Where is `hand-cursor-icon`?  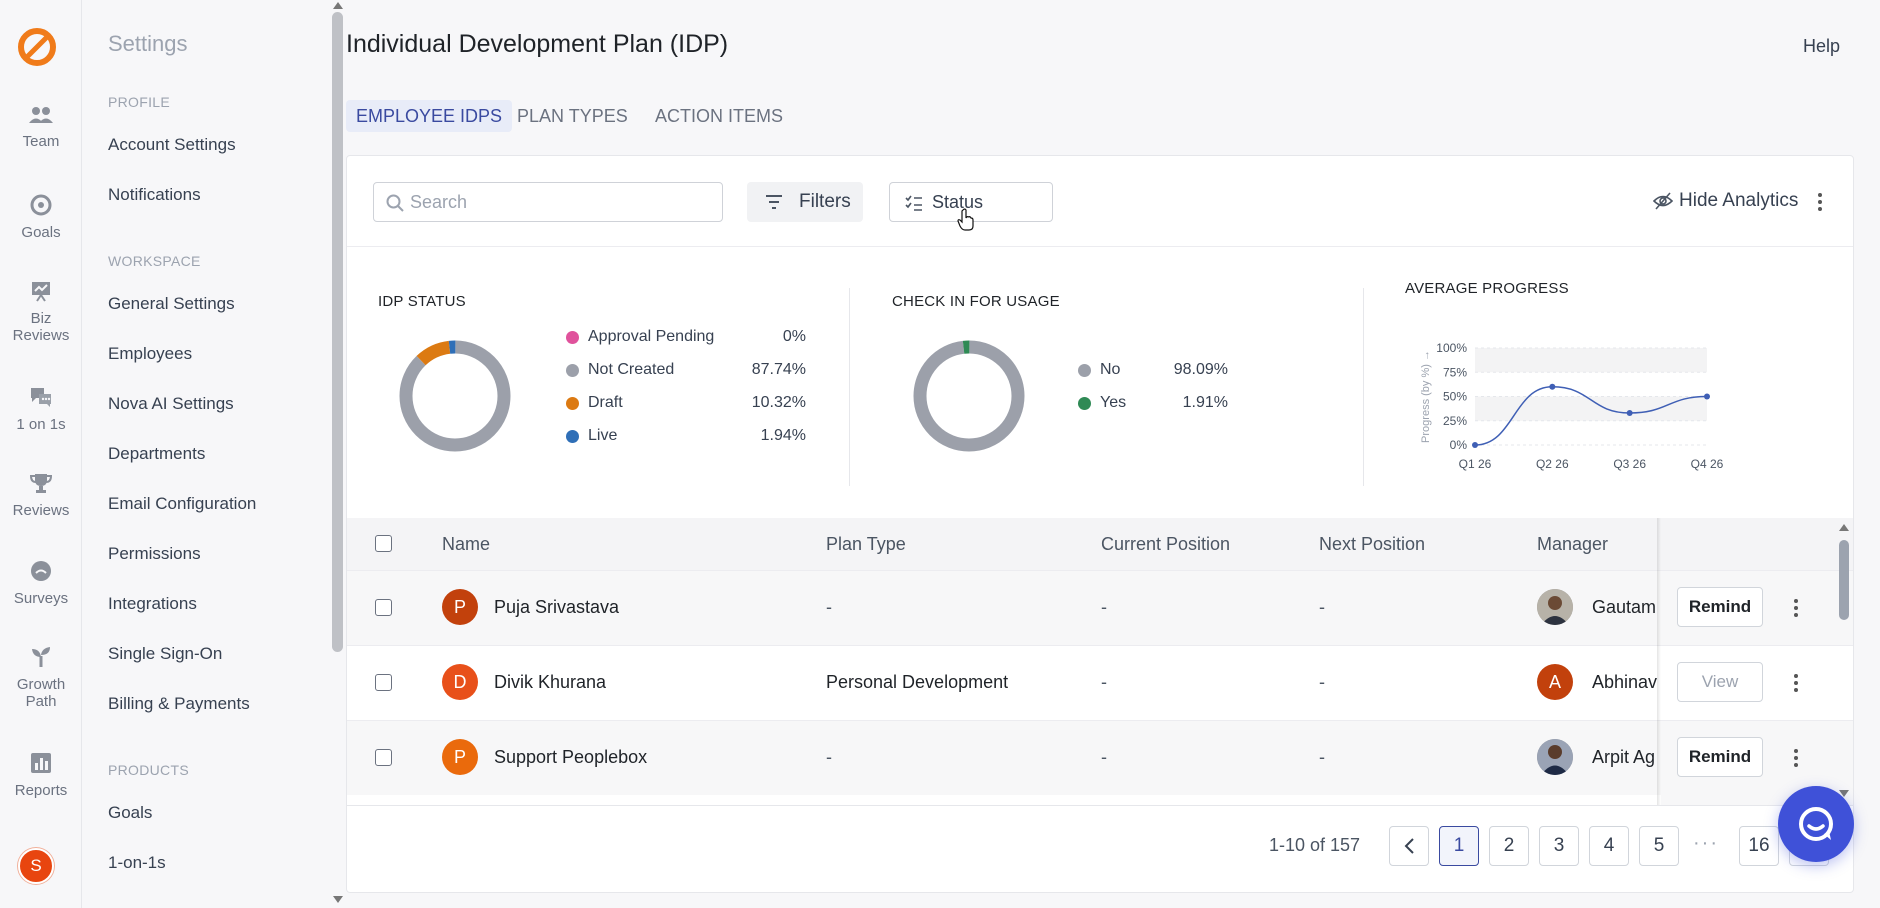
hand-cursor-icon is located at coordinates (965, 219).